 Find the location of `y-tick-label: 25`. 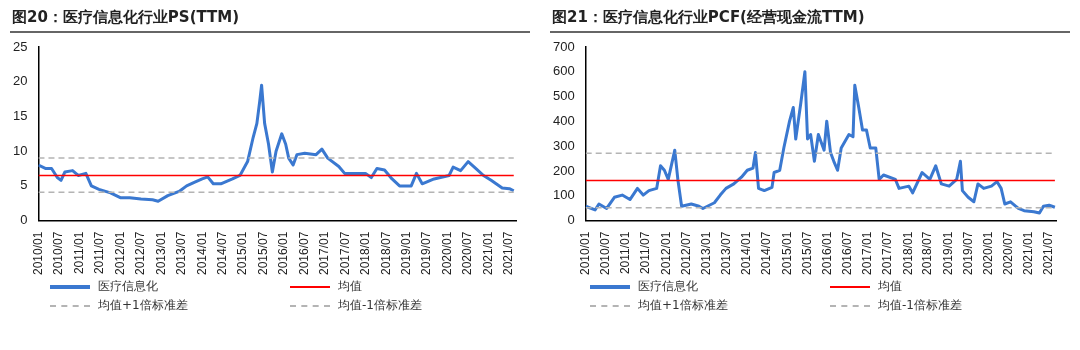

y-tick-label: 25 is located at coordinates (20, 46).